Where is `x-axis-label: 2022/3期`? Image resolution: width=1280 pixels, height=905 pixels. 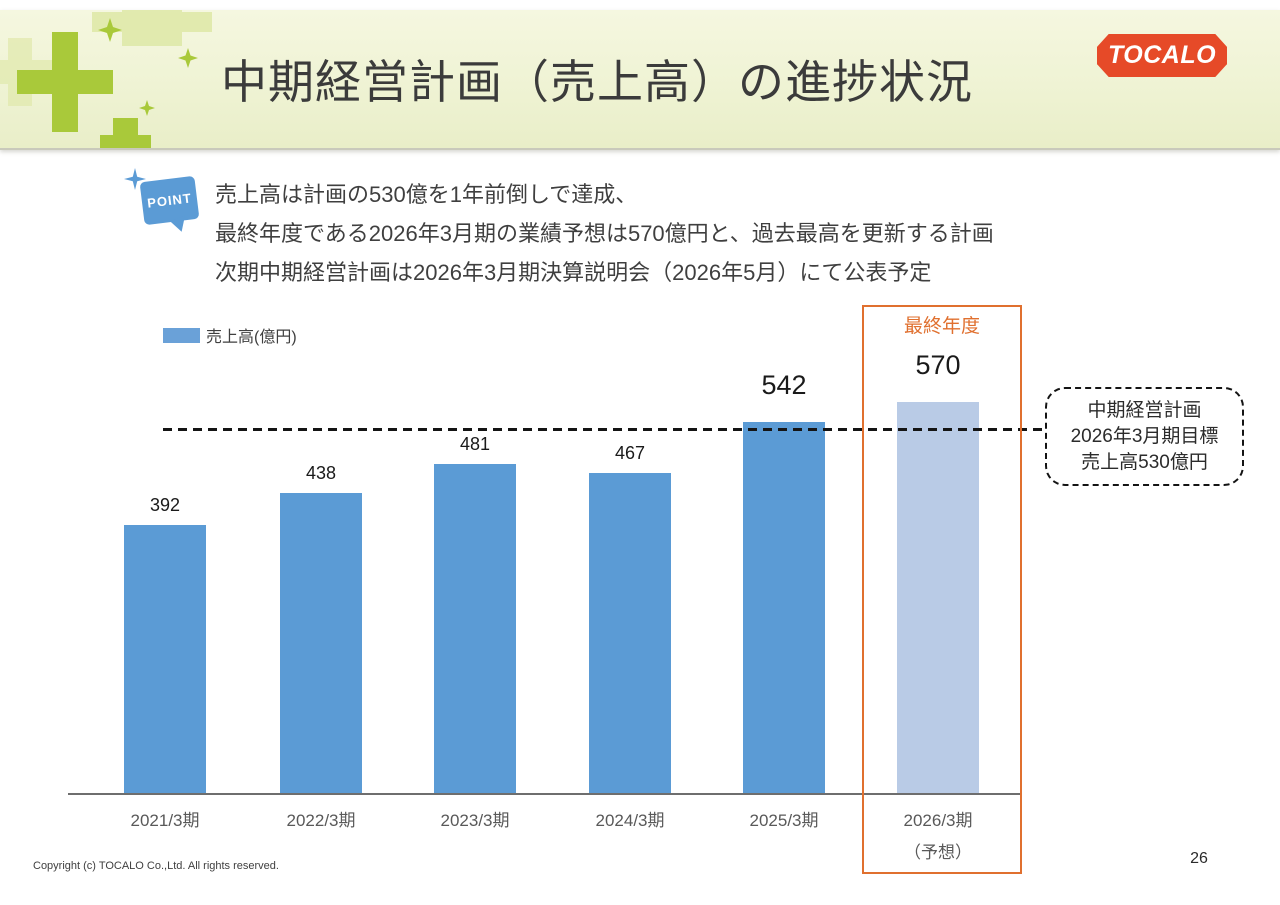
x-axis-label: 2022/3期 is located at coordinates (321, 820).